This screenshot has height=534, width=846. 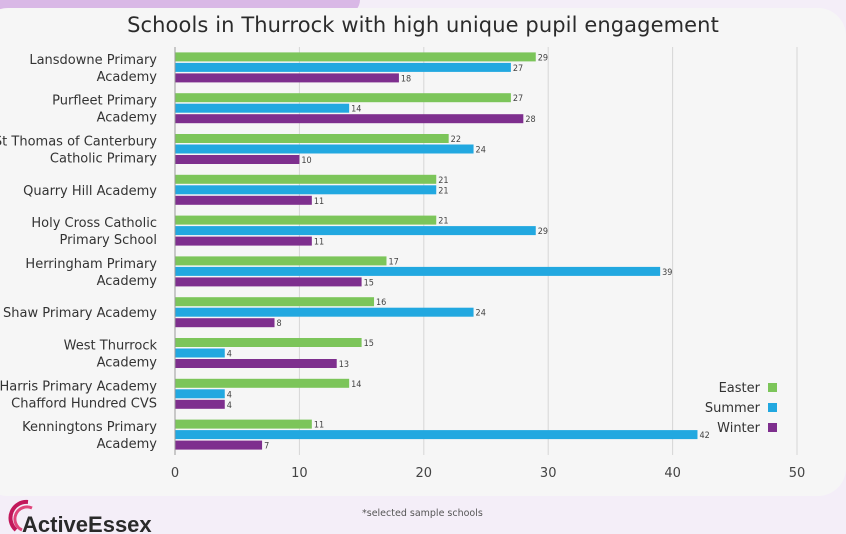 I want to click on active-essex-logo: ActiveEssex, so click(x=80, y=516).